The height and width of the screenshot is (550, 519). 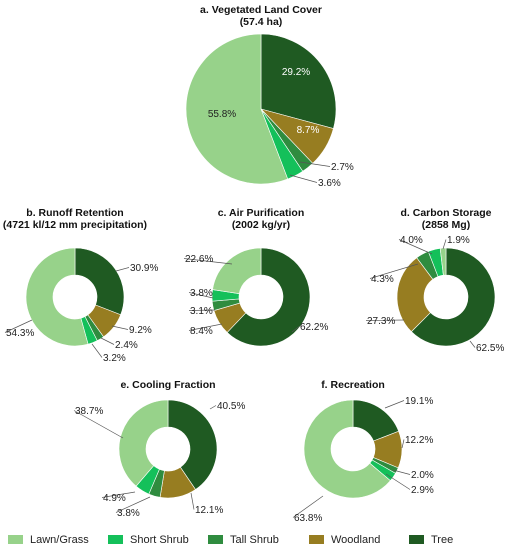 I want to click on data-label: 4.0%, so click(x=411, y=240).